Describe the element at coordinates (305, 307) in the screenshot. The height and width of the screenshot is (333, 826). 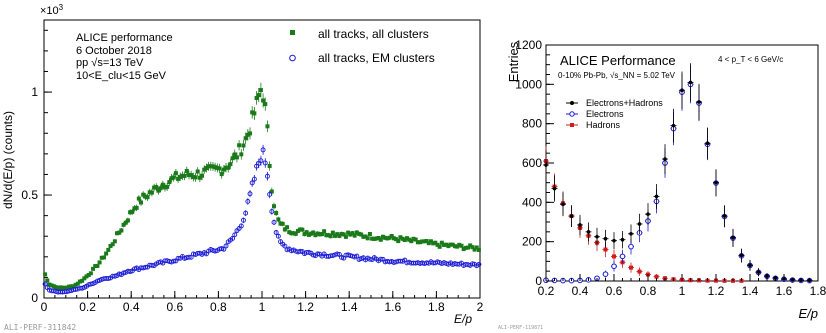
I see `left-x-tick-label: 1.2` at that location.